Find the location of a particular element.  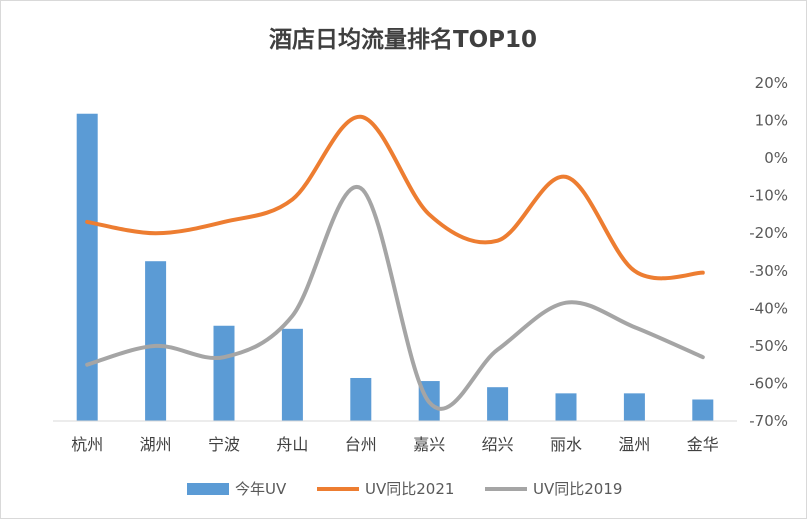

legend-label-1: UV同比2021 is located at coordinates (409, 489).